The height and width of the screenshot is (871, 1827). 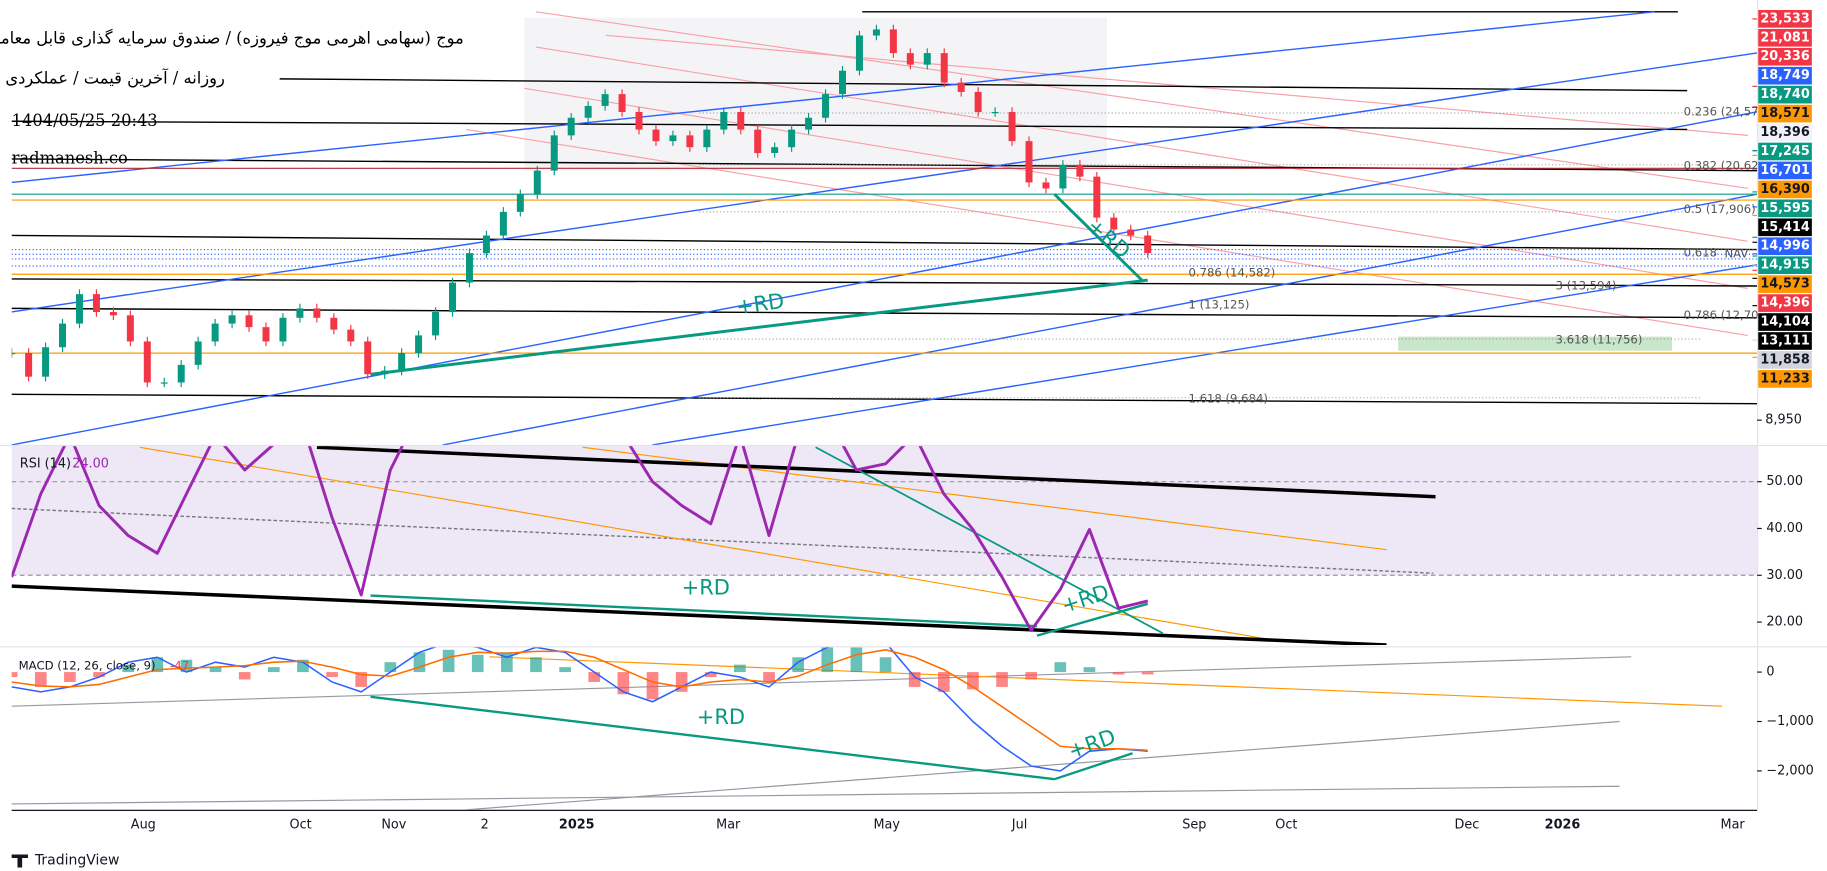 I want to click on fib-label: NAV, so click(x=1736, y=254).